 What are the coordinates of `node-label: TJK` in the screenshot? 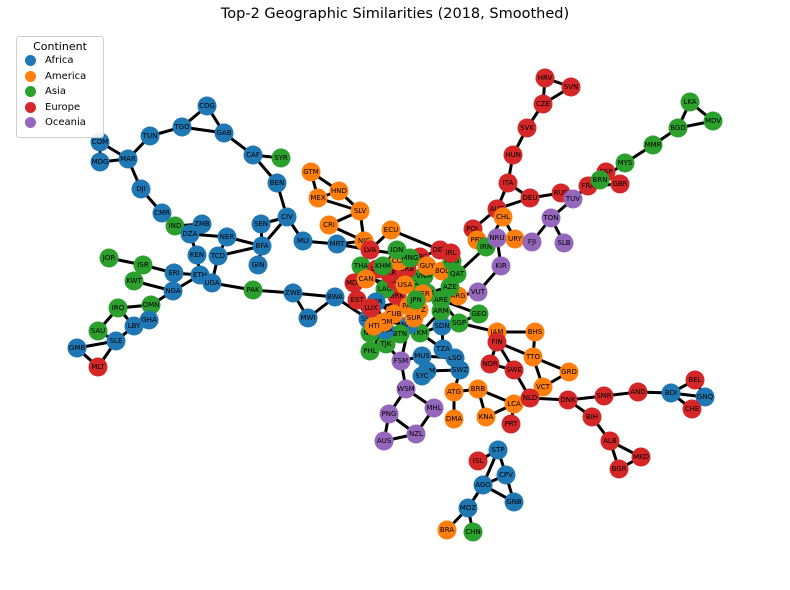 It's located at (386, 344).